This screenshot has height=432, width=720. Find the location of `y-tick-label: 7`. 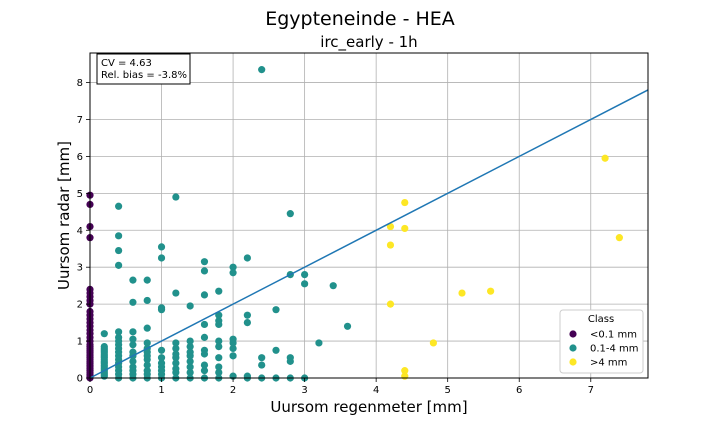

y-tick-label: 7 is located at coordinates (80, 120).